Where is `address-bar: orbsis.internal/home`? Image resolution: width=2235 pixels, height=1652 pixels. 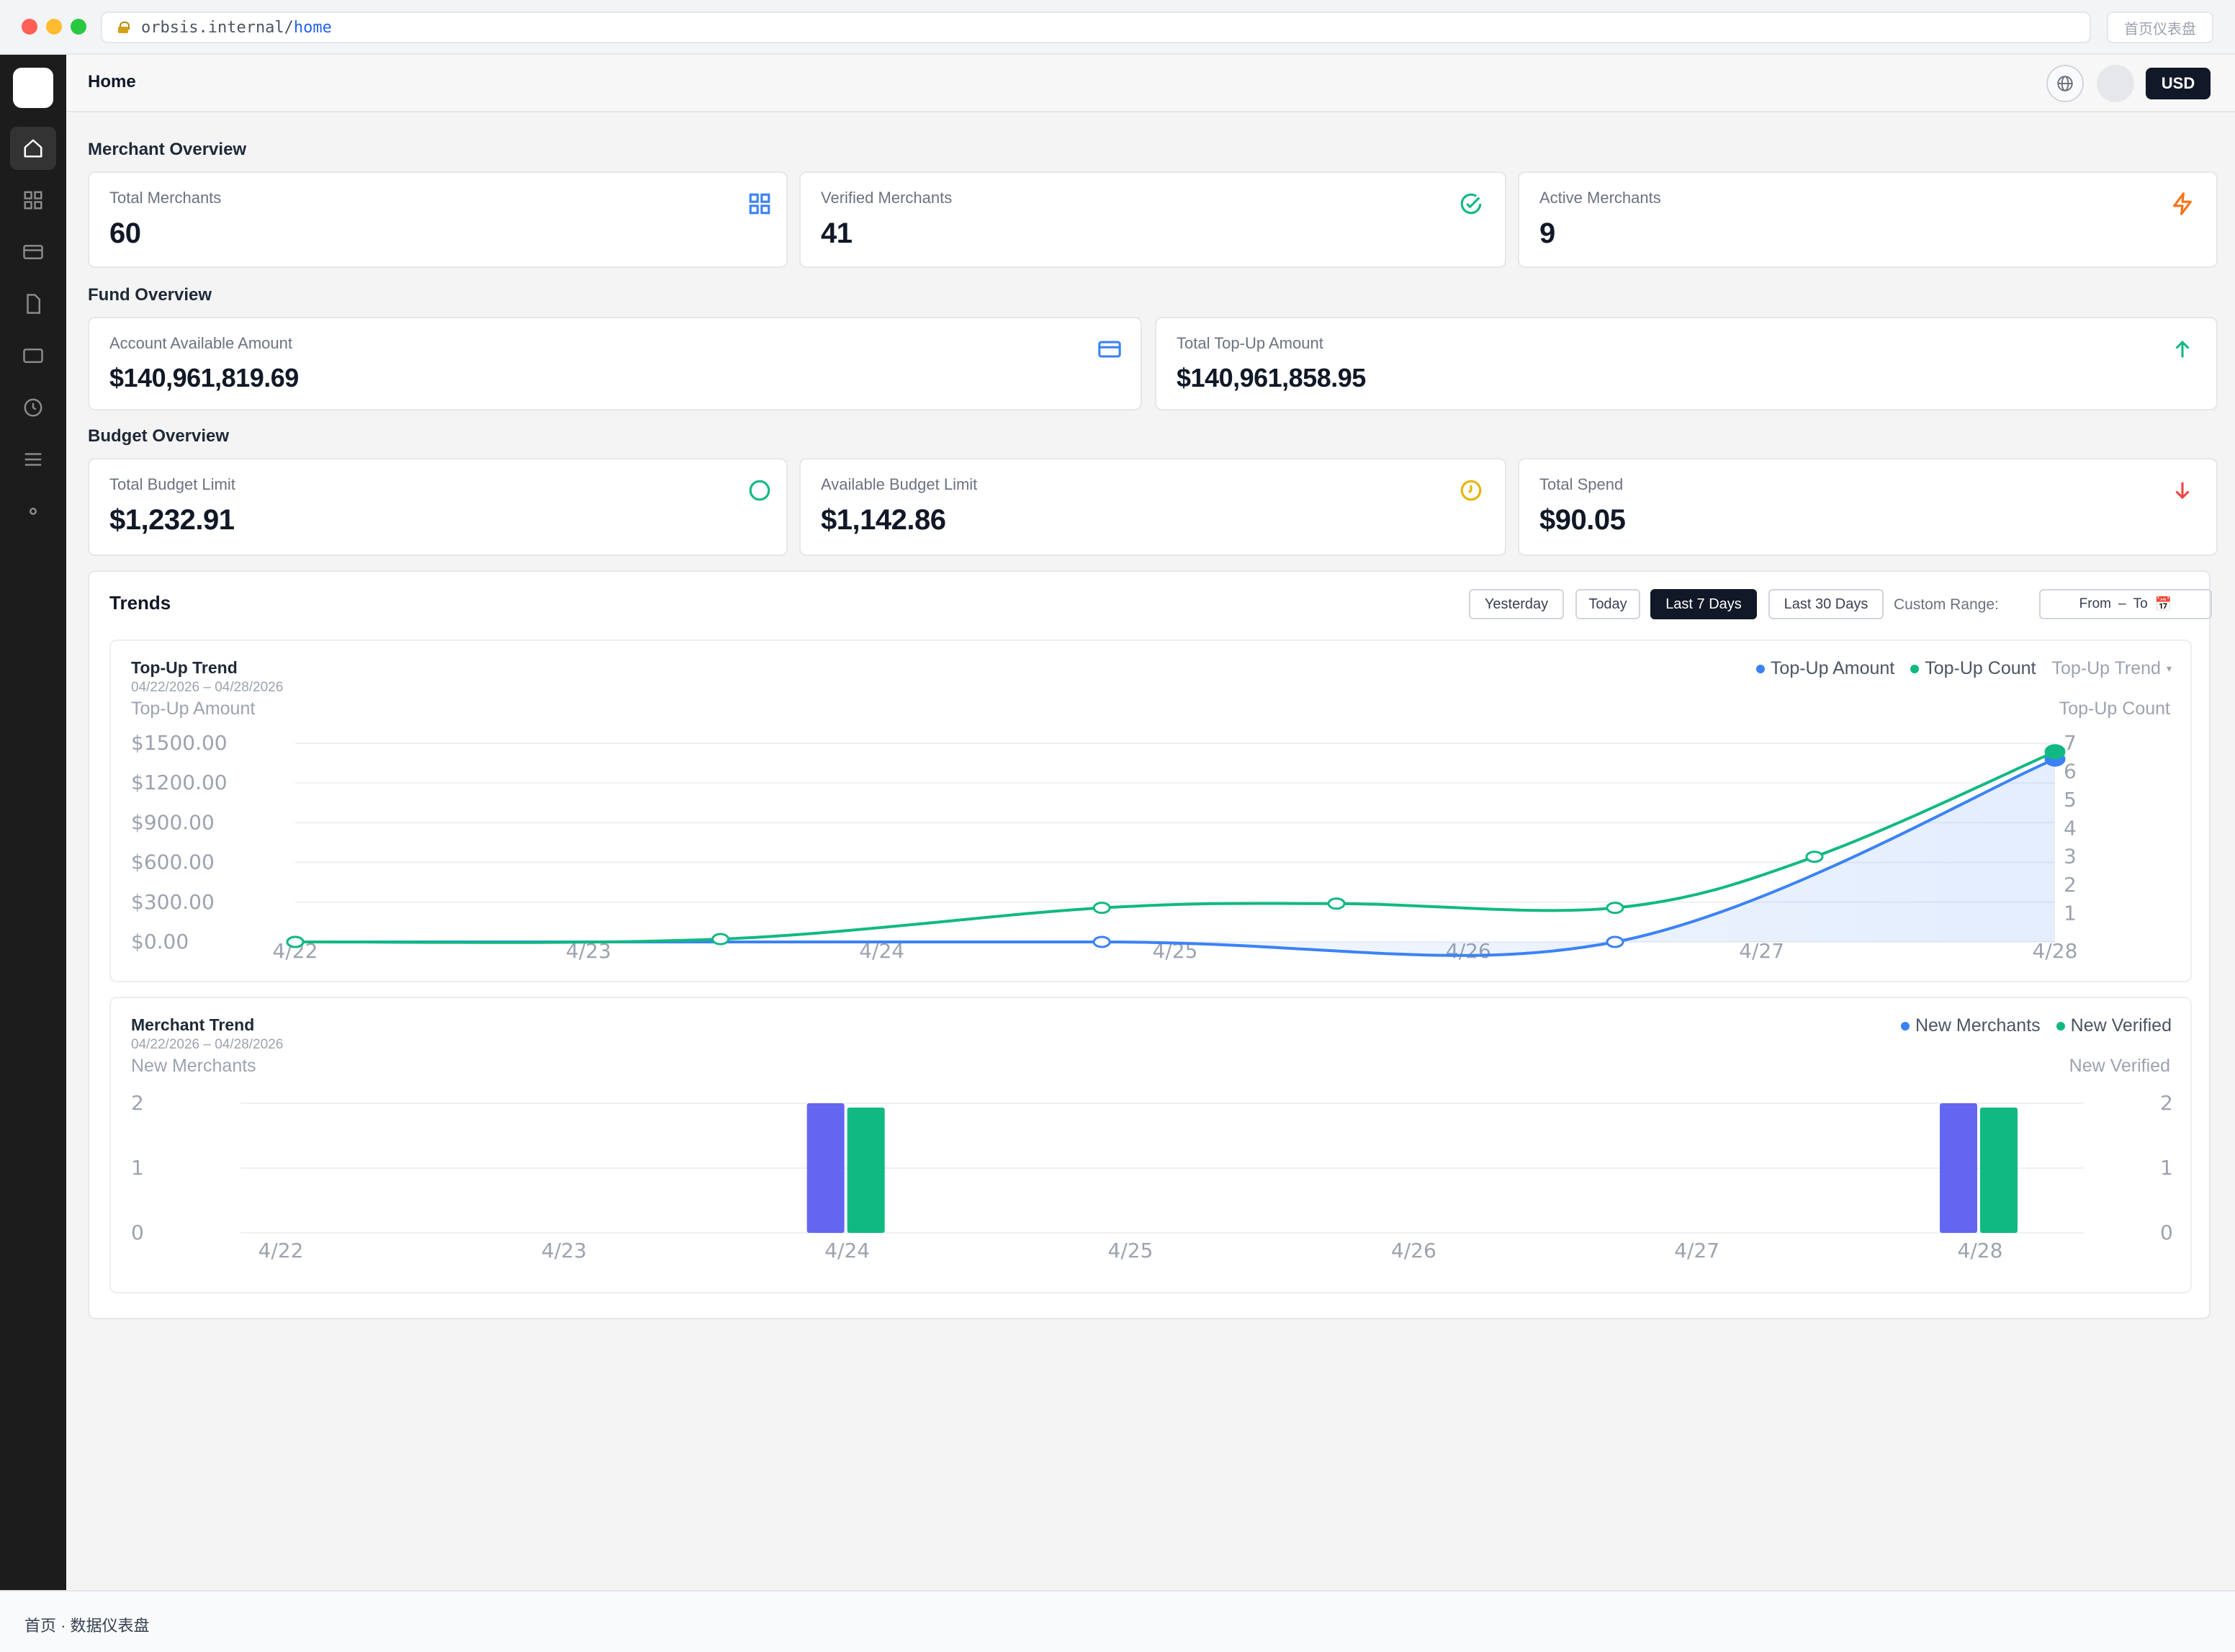 address-bar: orbsis.internal/home is located at coordinates (1096, 27).